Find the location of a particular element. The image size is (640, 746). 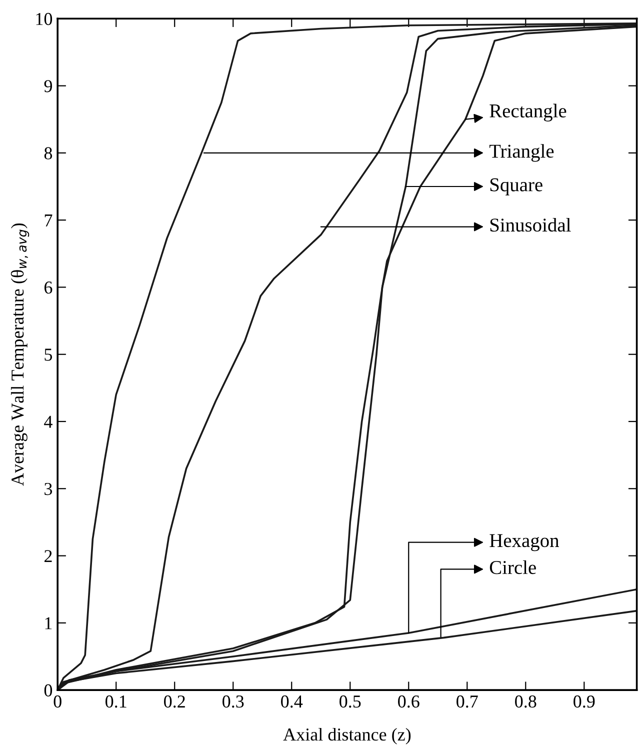

annotation: Triangle is located at coordinates (521, 153).